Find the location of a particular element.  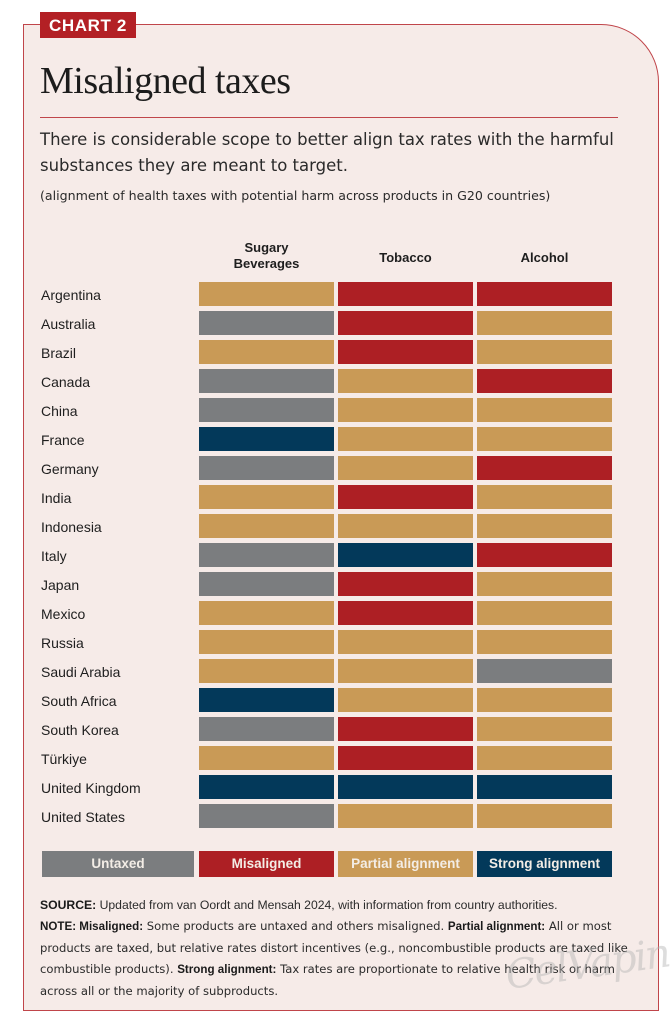

row-label: India is located at coordinates (56, 498).